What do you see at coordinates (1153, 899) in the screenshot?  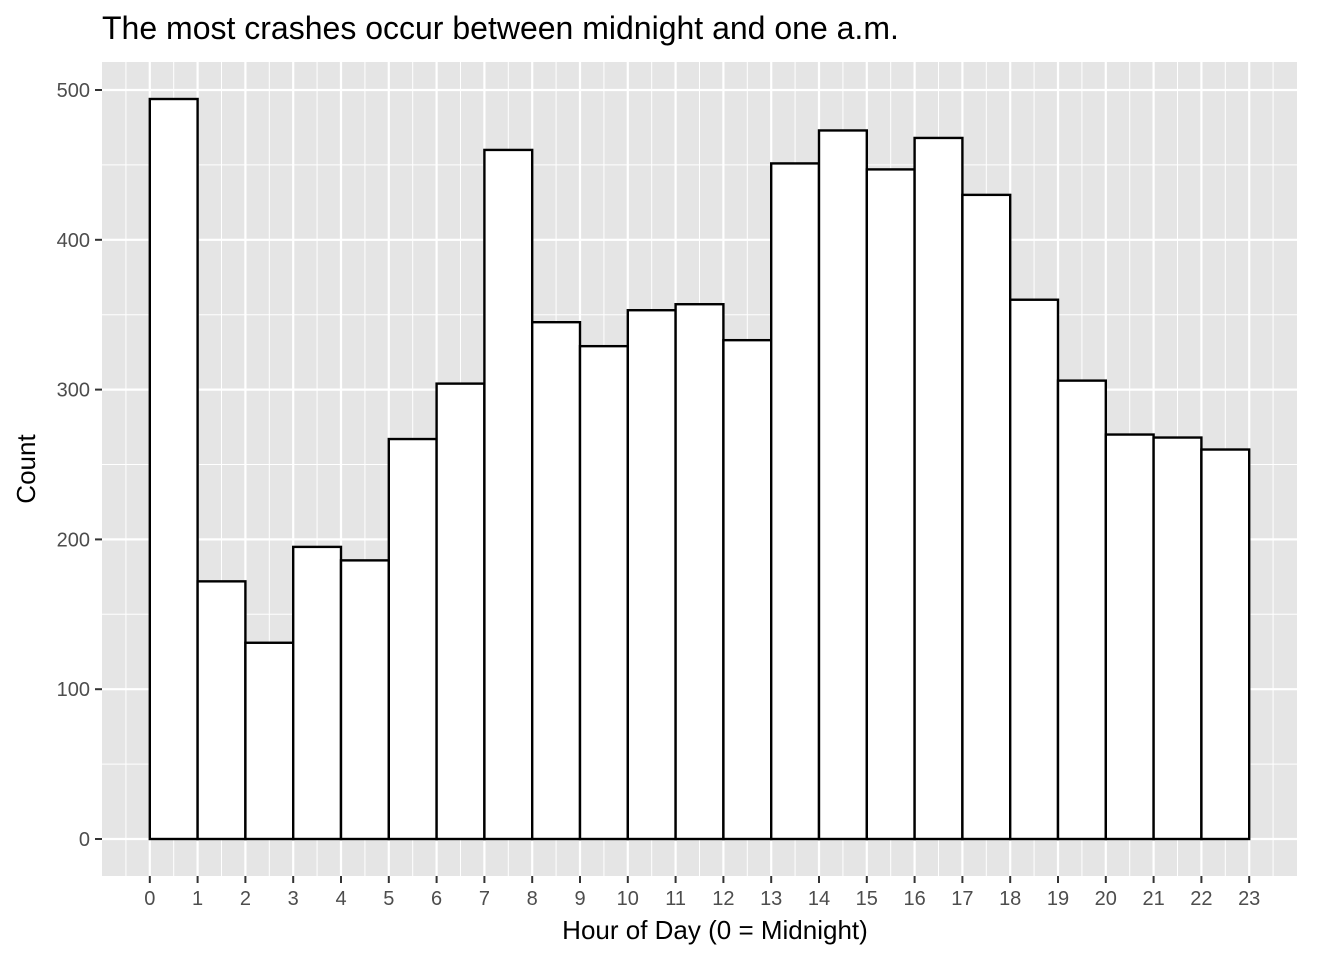 I see `x-tick-label: 21` at bounding box center [1153, 899].